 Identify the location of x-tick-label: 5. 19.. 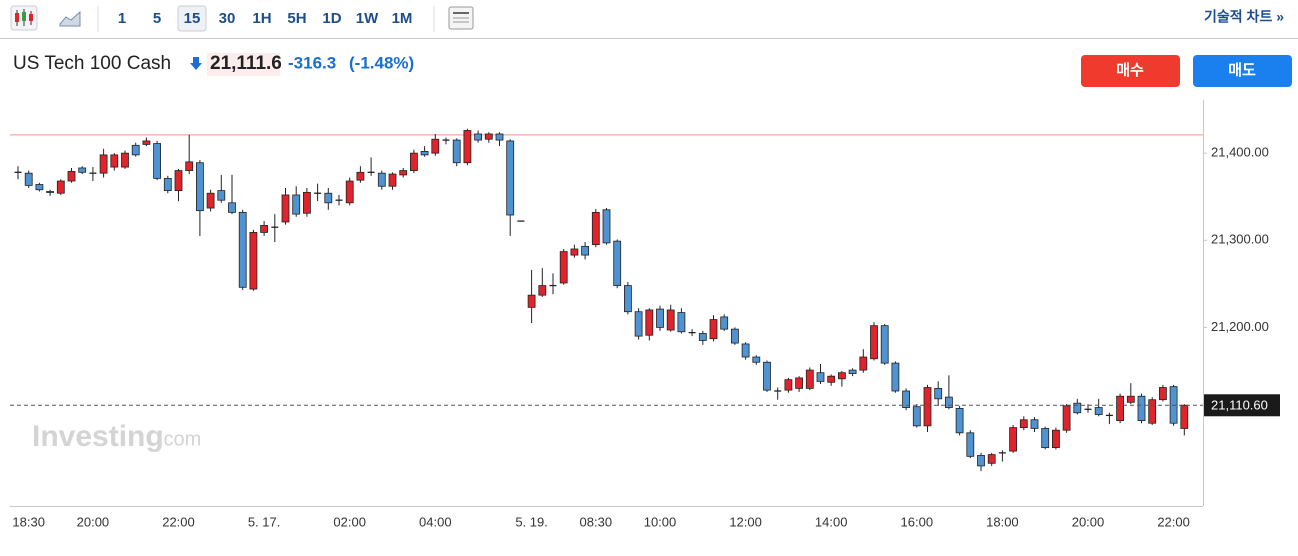
(531, 521).